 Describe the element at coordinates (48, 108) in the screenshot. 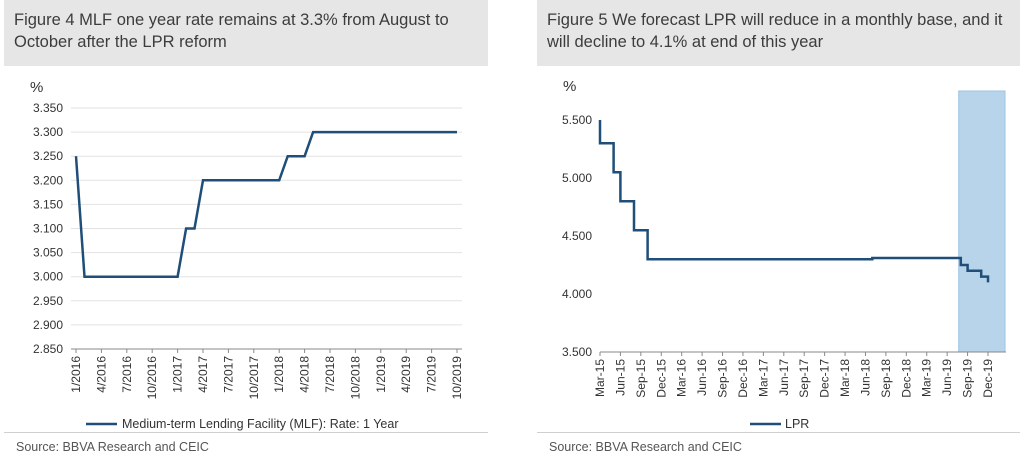

I see `y-tick-label: 3.350` at that location.